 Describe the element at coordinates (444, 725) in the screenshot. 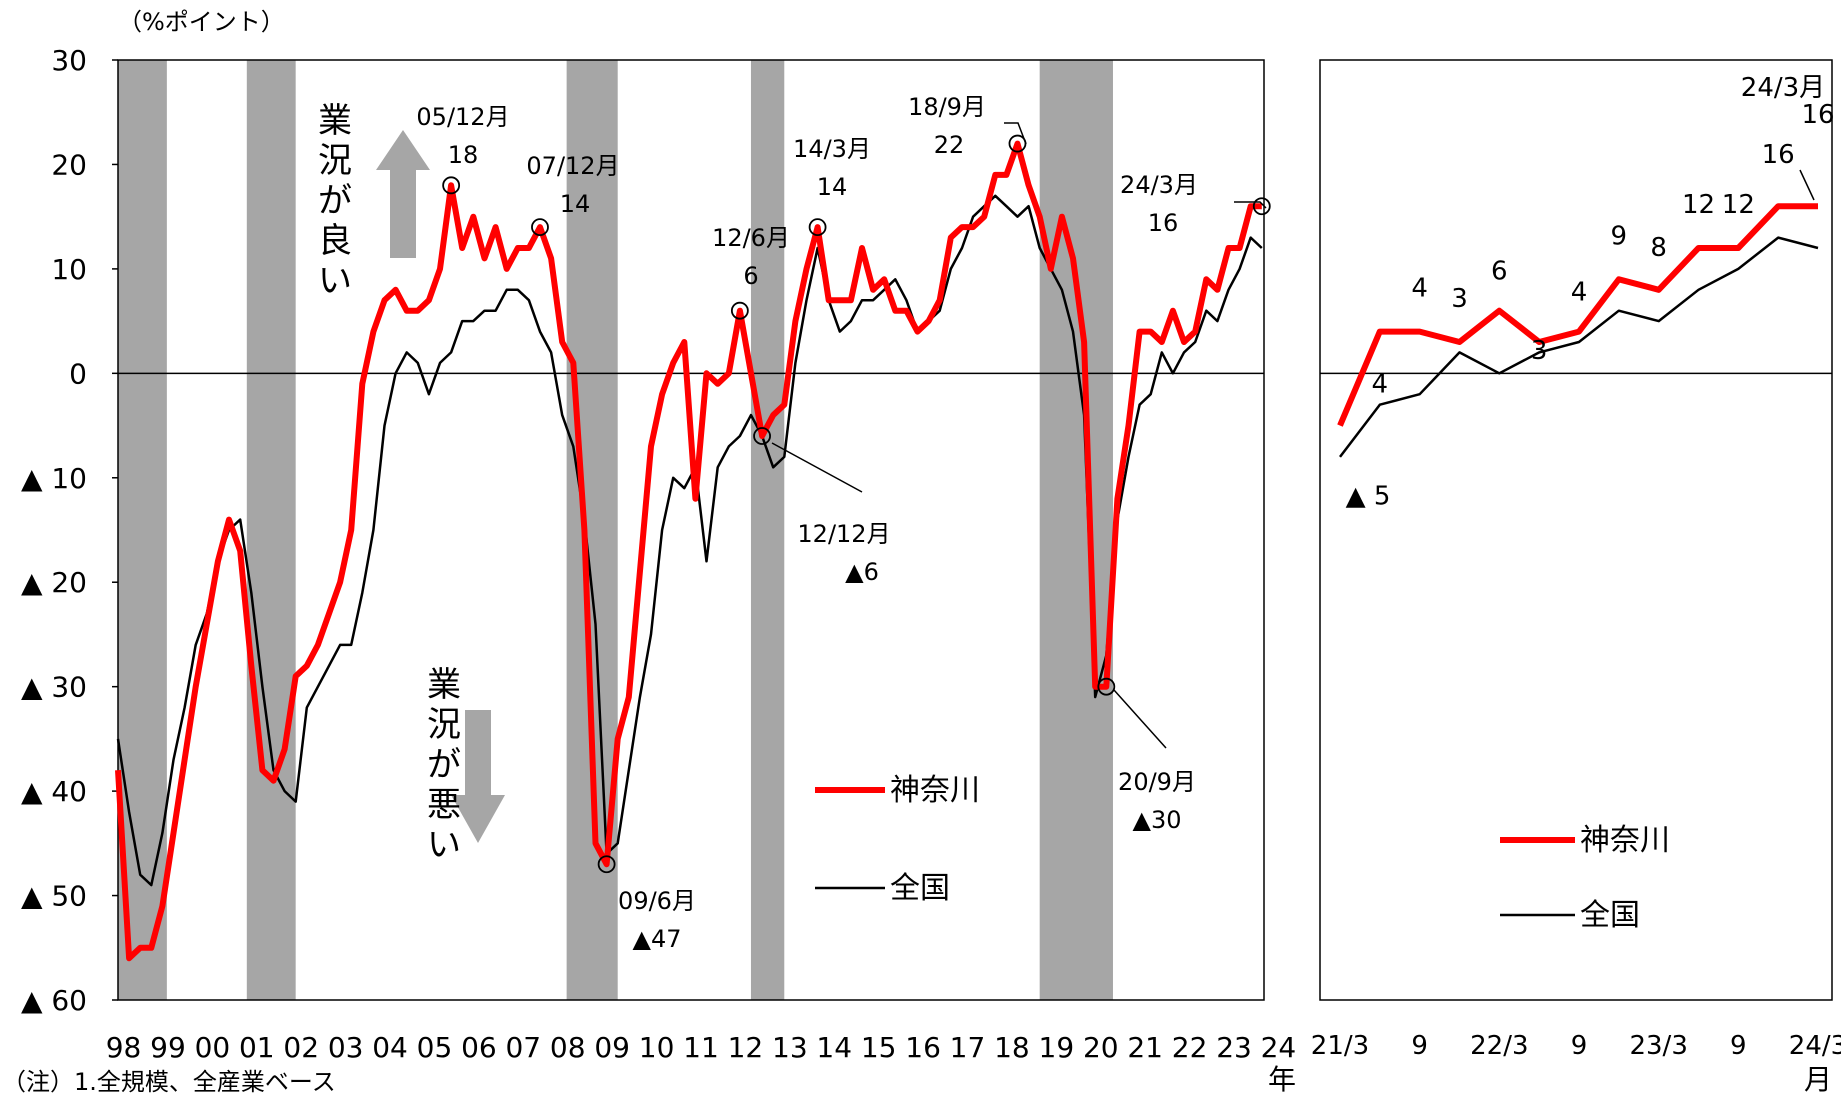

I see `annotation-bad-char: 況` at that location.